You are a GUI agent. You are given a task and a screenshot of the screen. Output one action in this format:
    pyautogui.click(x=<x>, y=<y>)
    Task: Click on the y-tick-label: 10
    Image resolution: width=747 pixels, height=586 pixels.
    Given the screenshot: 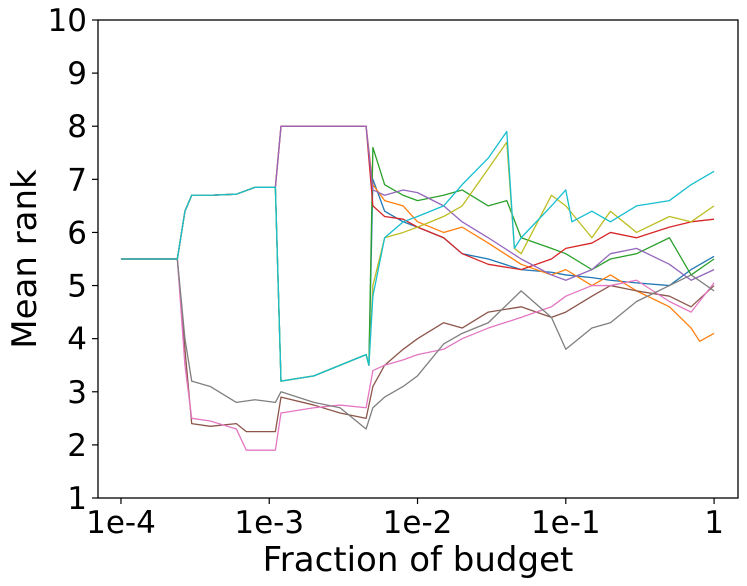 What is the action you would take?
    pyautogui.click(x=67, y=21)
    